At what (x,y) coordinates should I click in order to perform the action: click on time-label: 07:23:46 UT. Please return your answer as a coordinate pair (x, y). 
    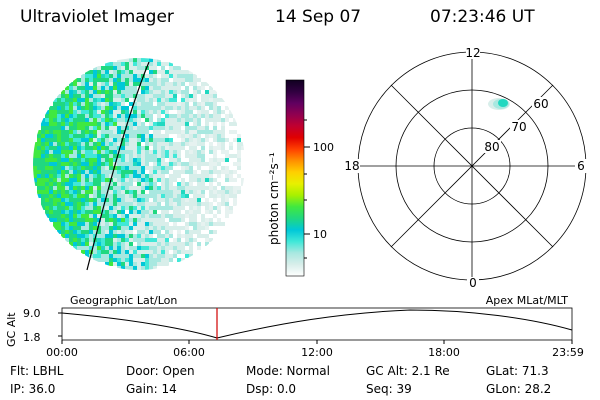
    Looking at the image, I should click on (482, 17).